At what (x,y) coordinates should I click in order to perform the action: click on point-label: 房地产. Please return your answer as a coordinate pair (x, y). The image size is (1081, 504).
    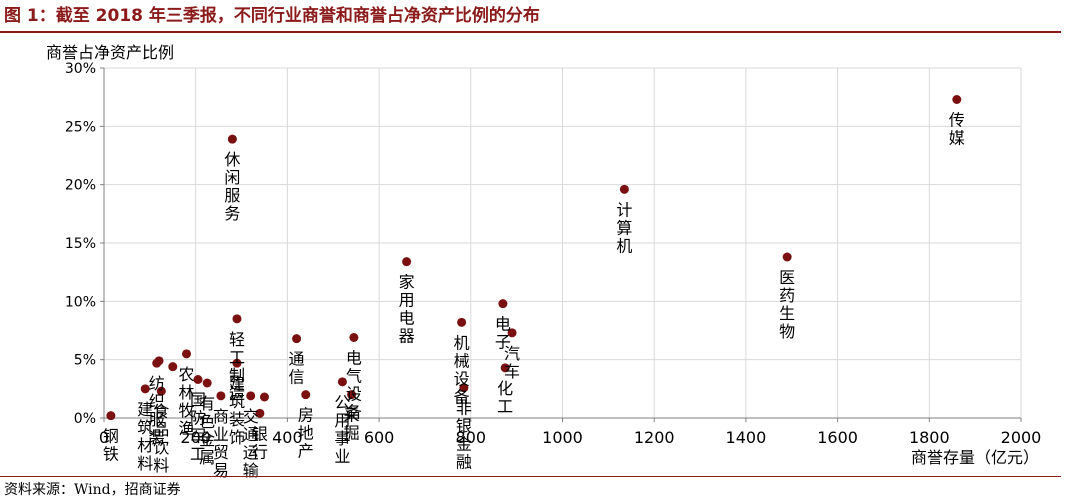
    Looking at the image, I should click on (306, 433).